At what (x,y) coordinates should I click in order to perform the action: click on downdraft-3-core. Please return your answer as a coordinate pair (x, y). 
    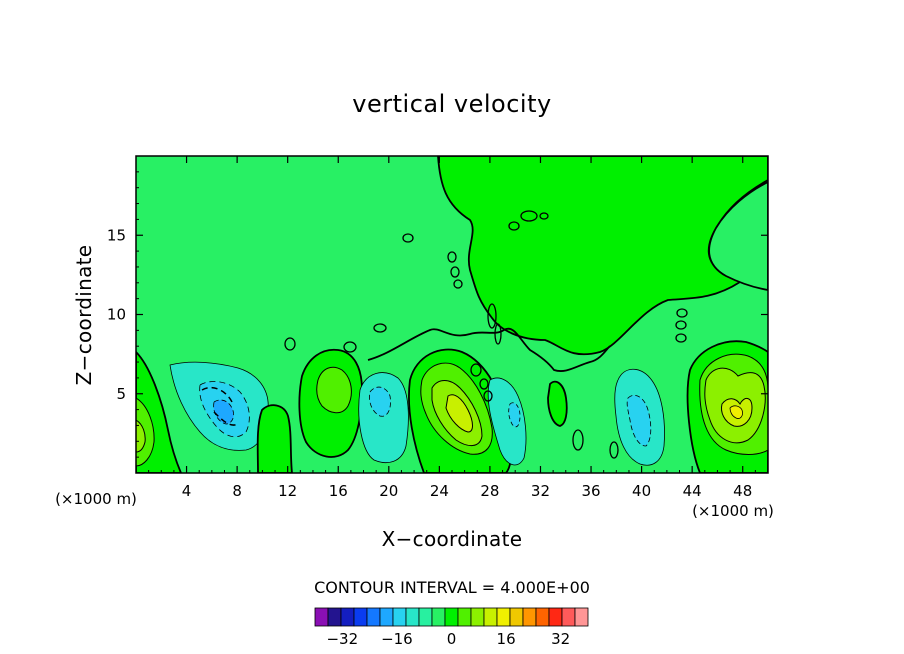
    Looking at the image, I should click on (514, 415).